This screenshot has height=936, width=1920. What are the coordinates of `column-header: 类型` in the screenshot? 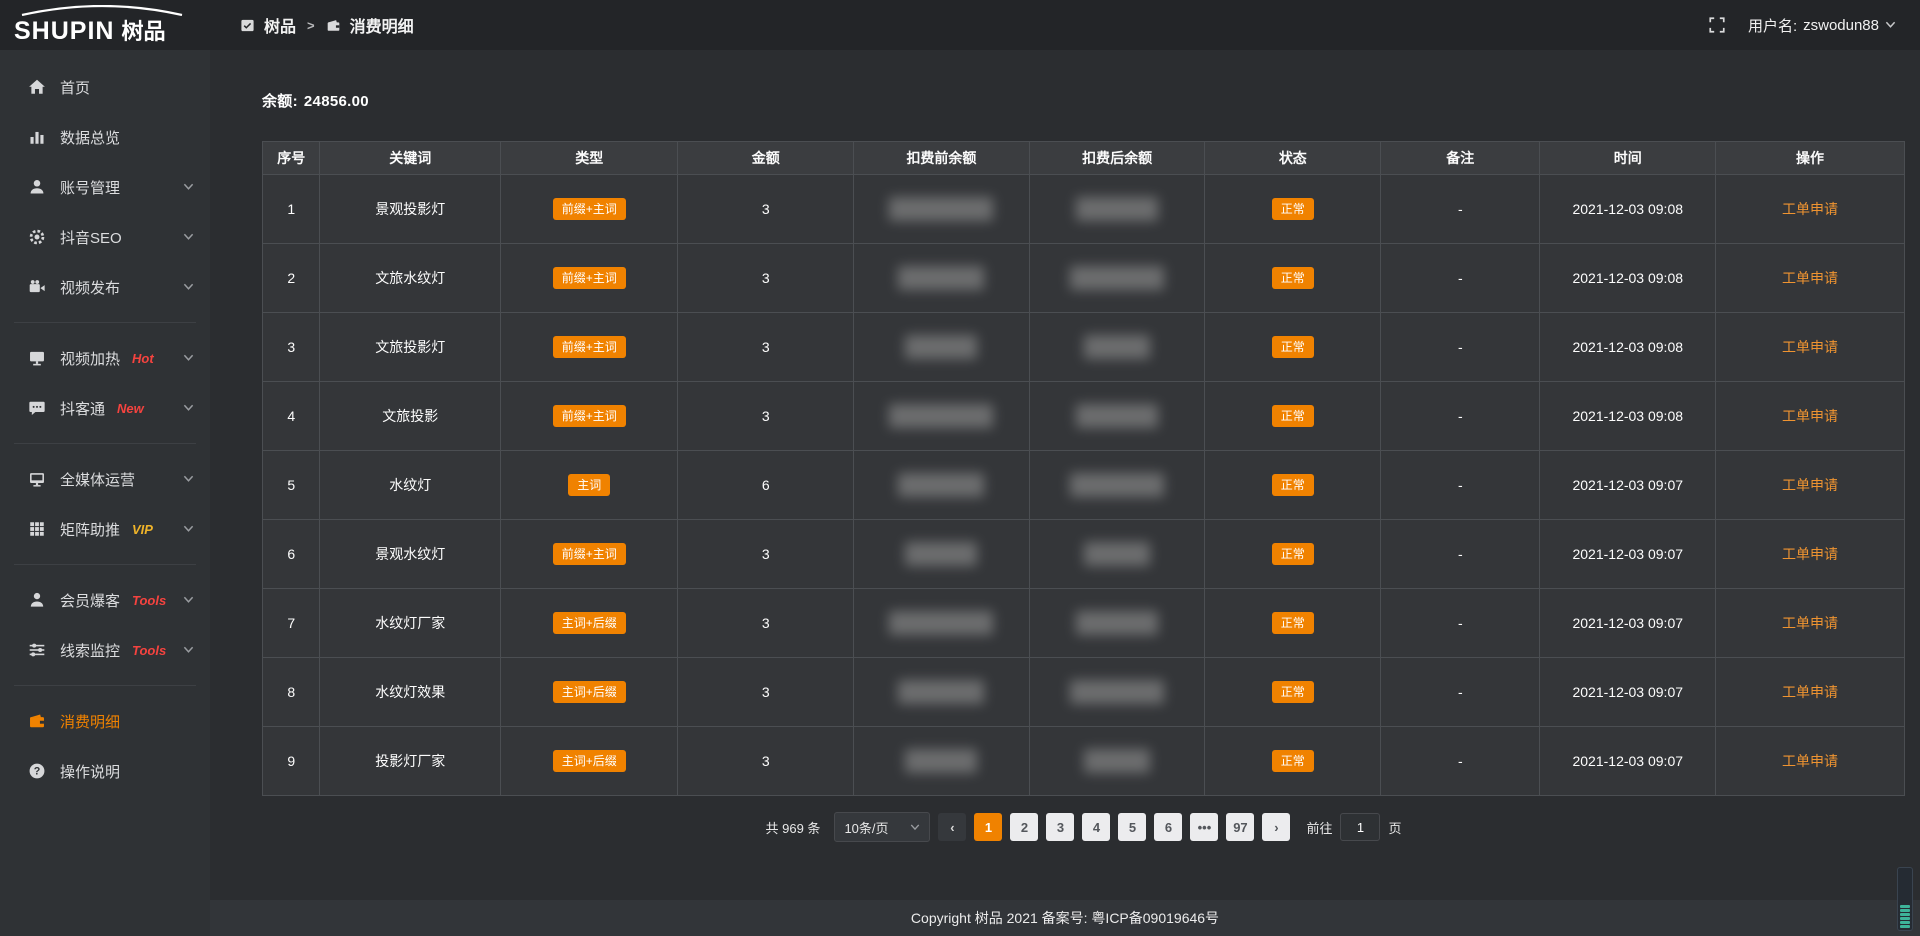 It's located at (589, 158).